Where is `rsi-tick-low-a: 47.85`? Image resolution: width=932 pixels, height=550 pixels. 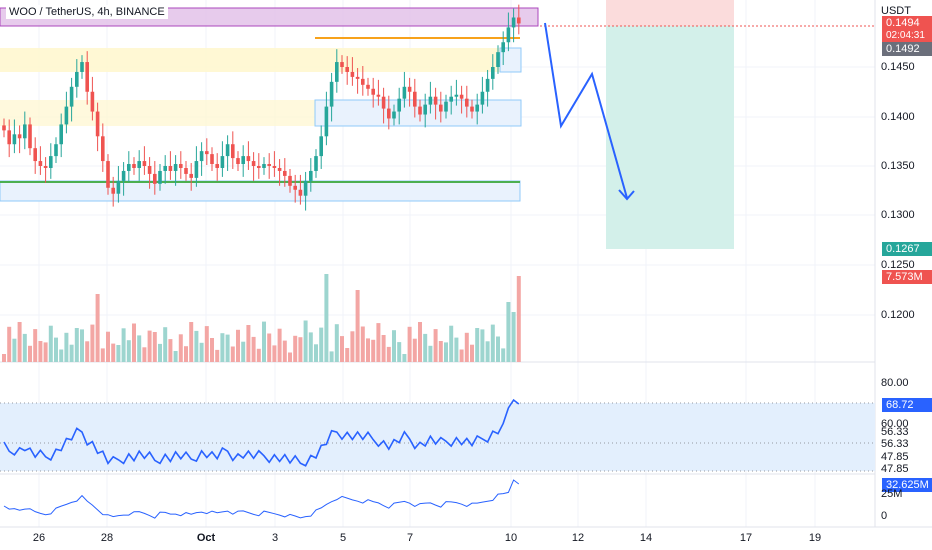
rsi-tick-low-a: 47.85 is located at coordinates (895, 457).